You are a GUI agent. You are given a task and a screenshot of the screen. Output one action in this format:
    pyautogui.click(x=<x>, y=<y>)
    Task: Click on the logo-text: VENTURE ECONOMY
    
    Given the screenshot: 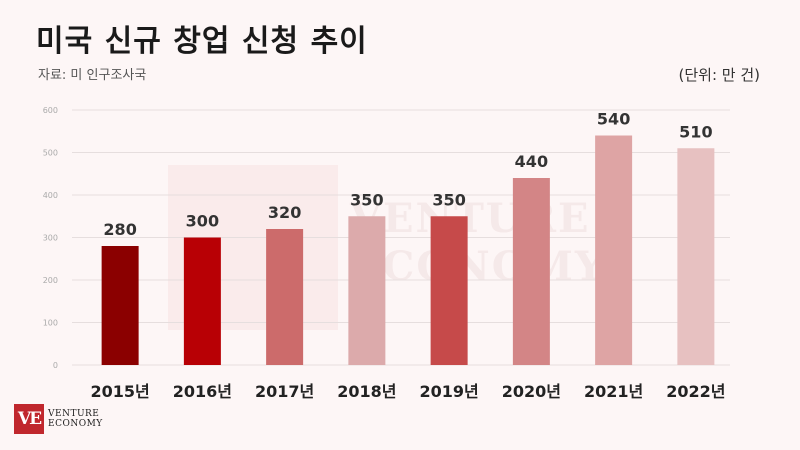 What is the action you would take?
    pyautogui.click(x=75, y=419)
    